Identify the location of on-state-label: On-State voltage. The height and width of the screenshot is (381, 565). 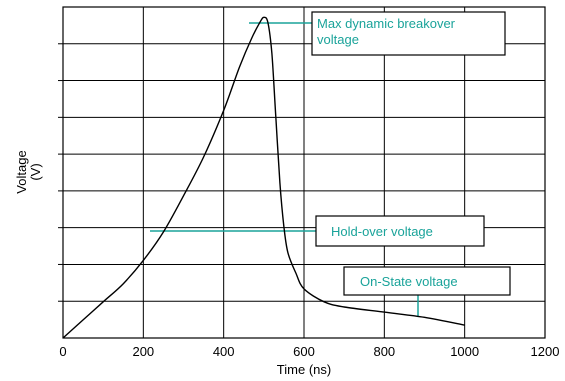
(409, 281).